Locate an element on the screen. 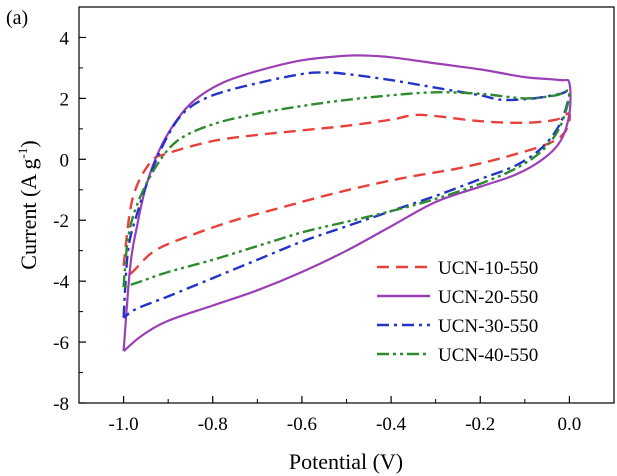 The image size is (617, 476). x-tick-label: -0.6 is located at coordinates (302, 424).